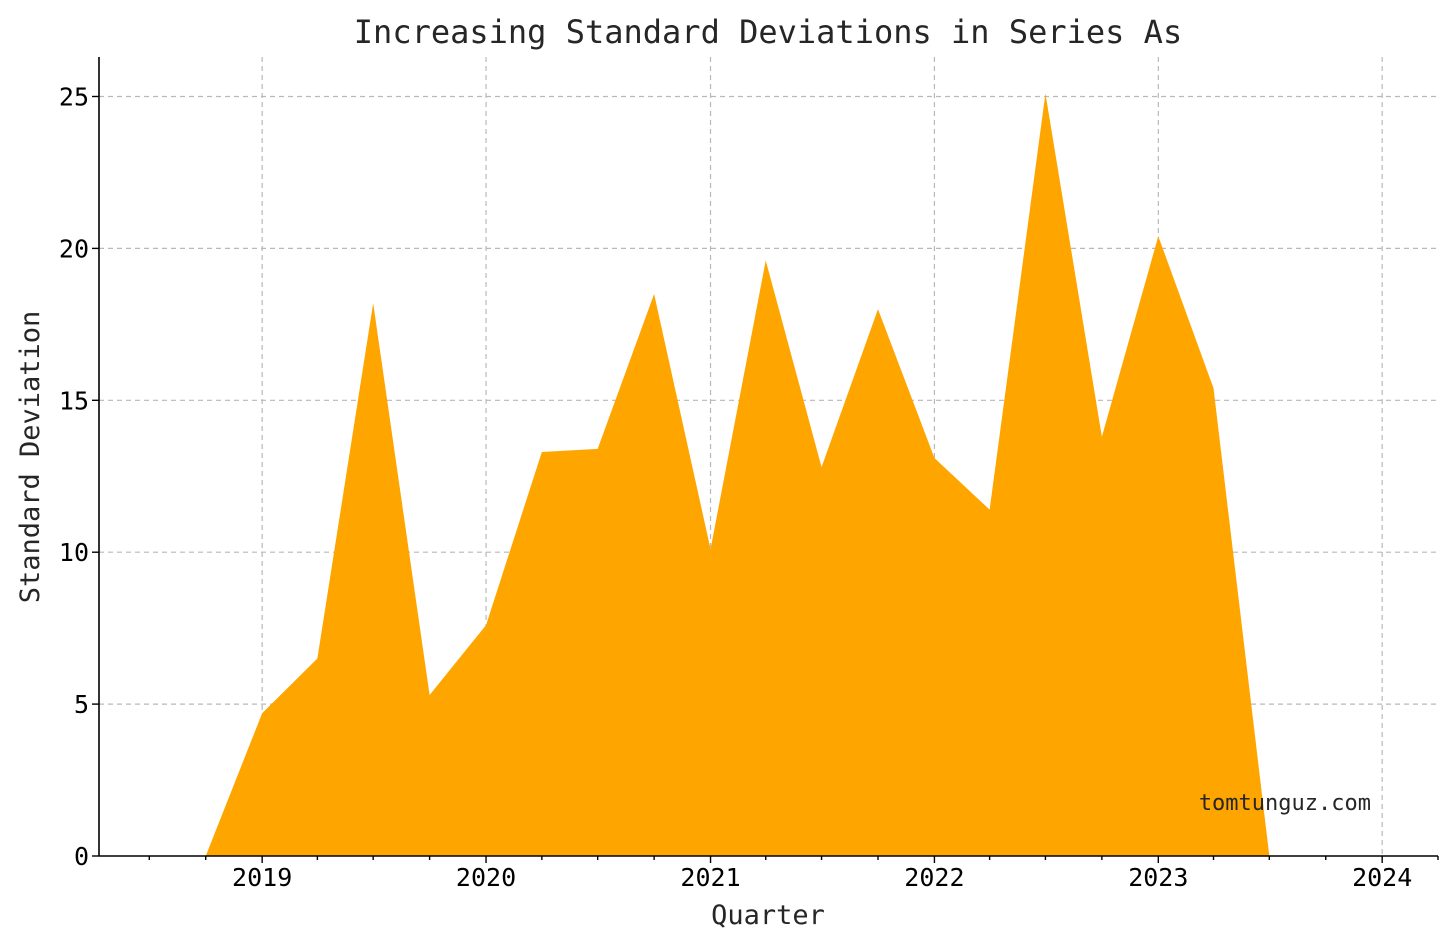 The image size is (1456, 948). Describe the element at coordinates (81, 856) in the screenshot. I see `y-tick-label: 0` at that location.